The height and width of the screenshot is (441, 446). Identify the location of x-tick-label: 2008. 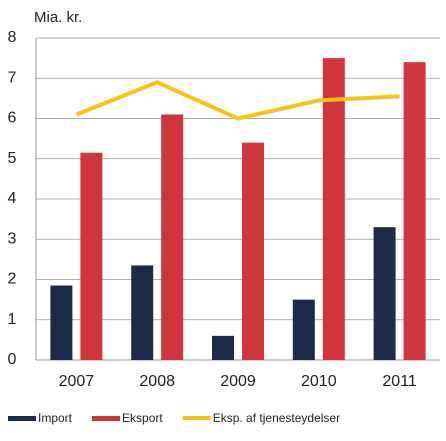
(157, 381).